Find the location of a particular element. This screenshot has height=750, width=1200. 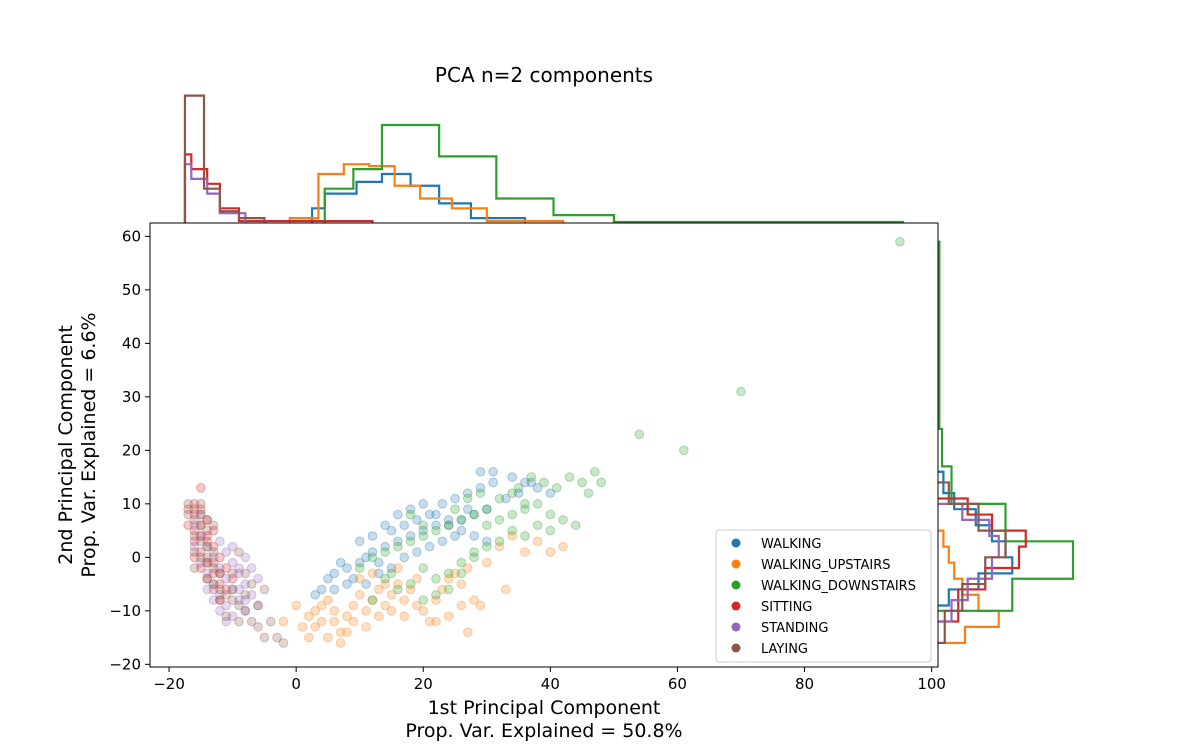

right-histogram is located at coordinates (1006, 442).